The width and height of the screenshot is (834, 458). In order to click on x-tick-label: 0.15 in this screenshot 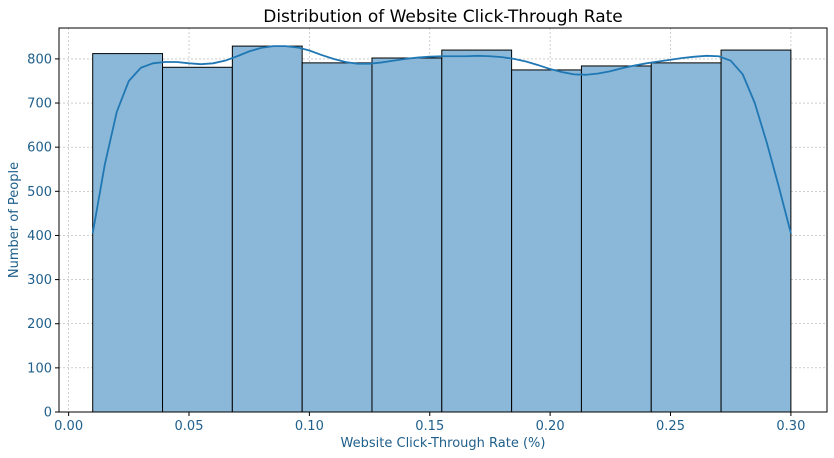, I will do `click(429, 426)`.